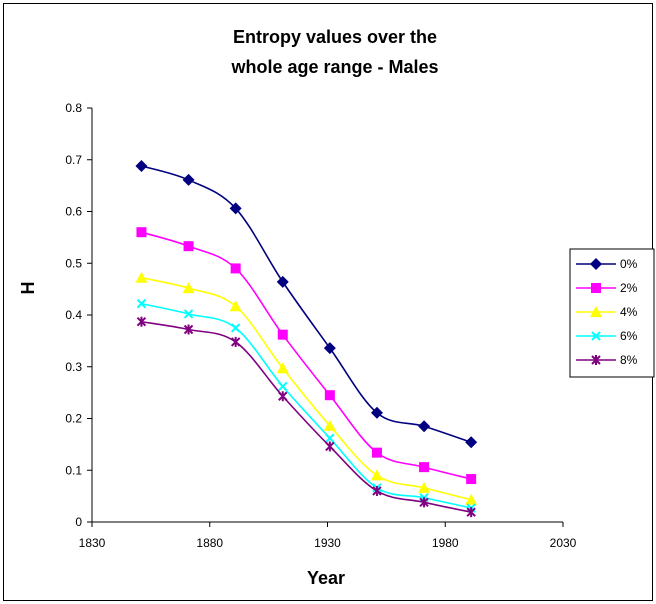 Image resolution: width=656 pixels, height=604 pixels. What do you see at coordinates (629, 264) in the screenshot?
I see `legend-label: 0%` at bounding box center [629, 264].